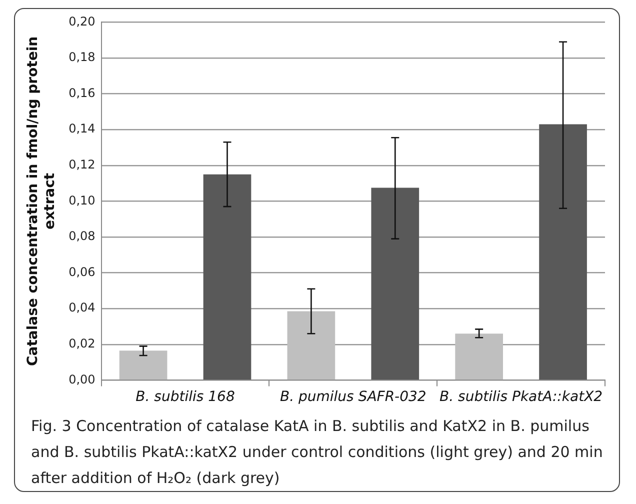 The image size is (636, 504). I want to click on y-tick-label: 0,20, so click(82, 21).